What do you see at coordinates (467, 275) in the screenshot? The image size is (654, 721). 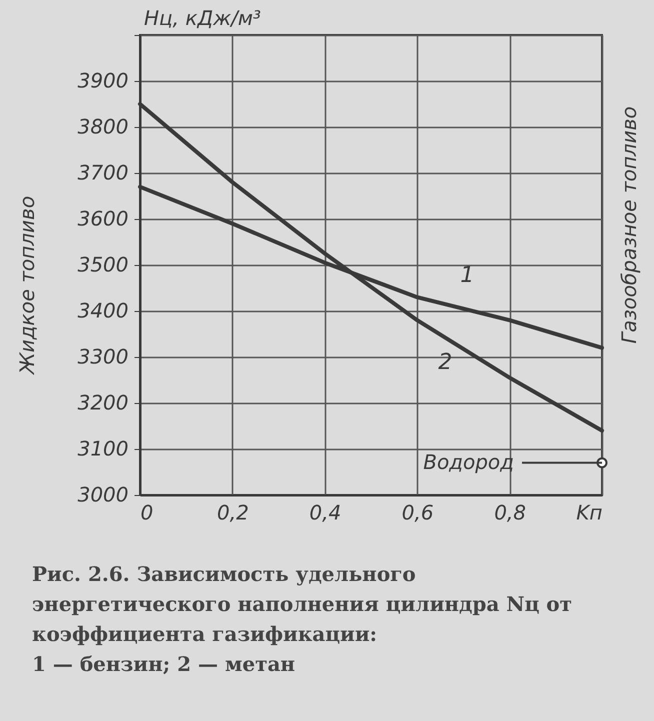 I see `series-label: 1` at bounding box center [467, 275].